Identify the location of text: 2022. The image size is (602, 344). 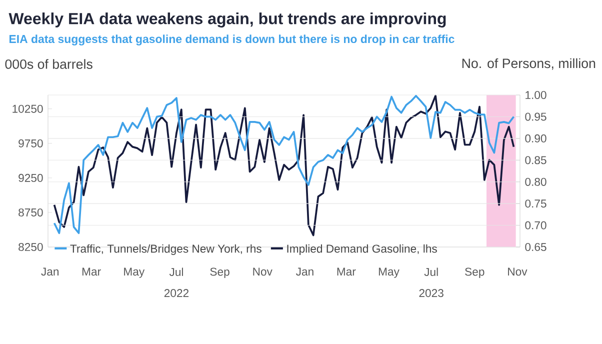
(176, 293).